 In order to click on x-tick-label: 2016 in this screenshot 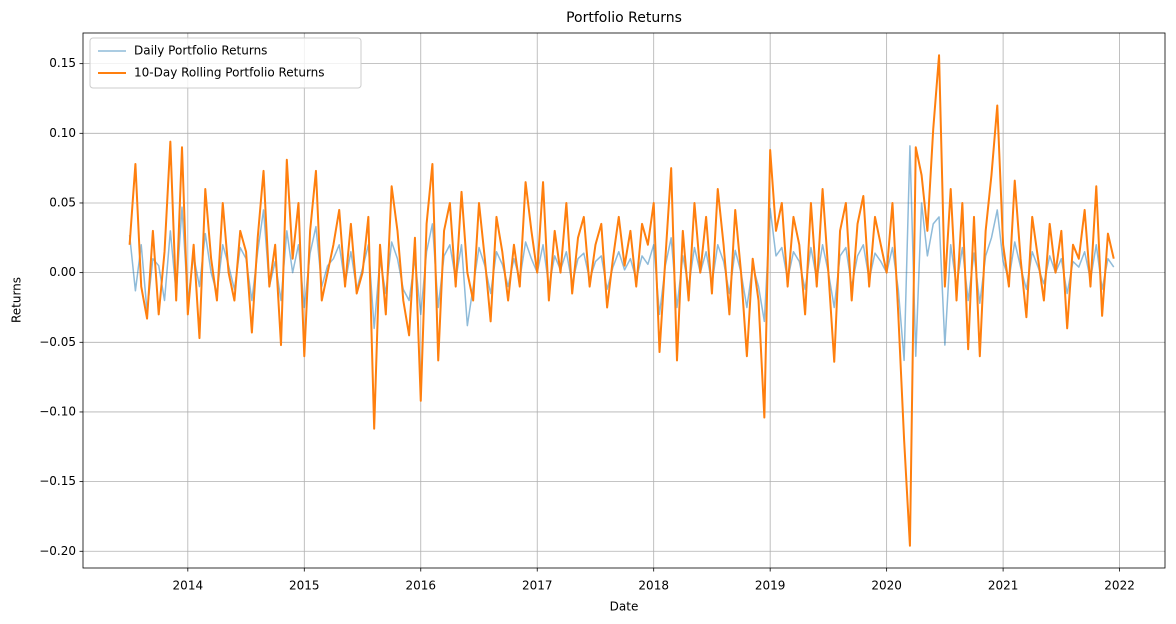, I will do `click(420, 586)`.